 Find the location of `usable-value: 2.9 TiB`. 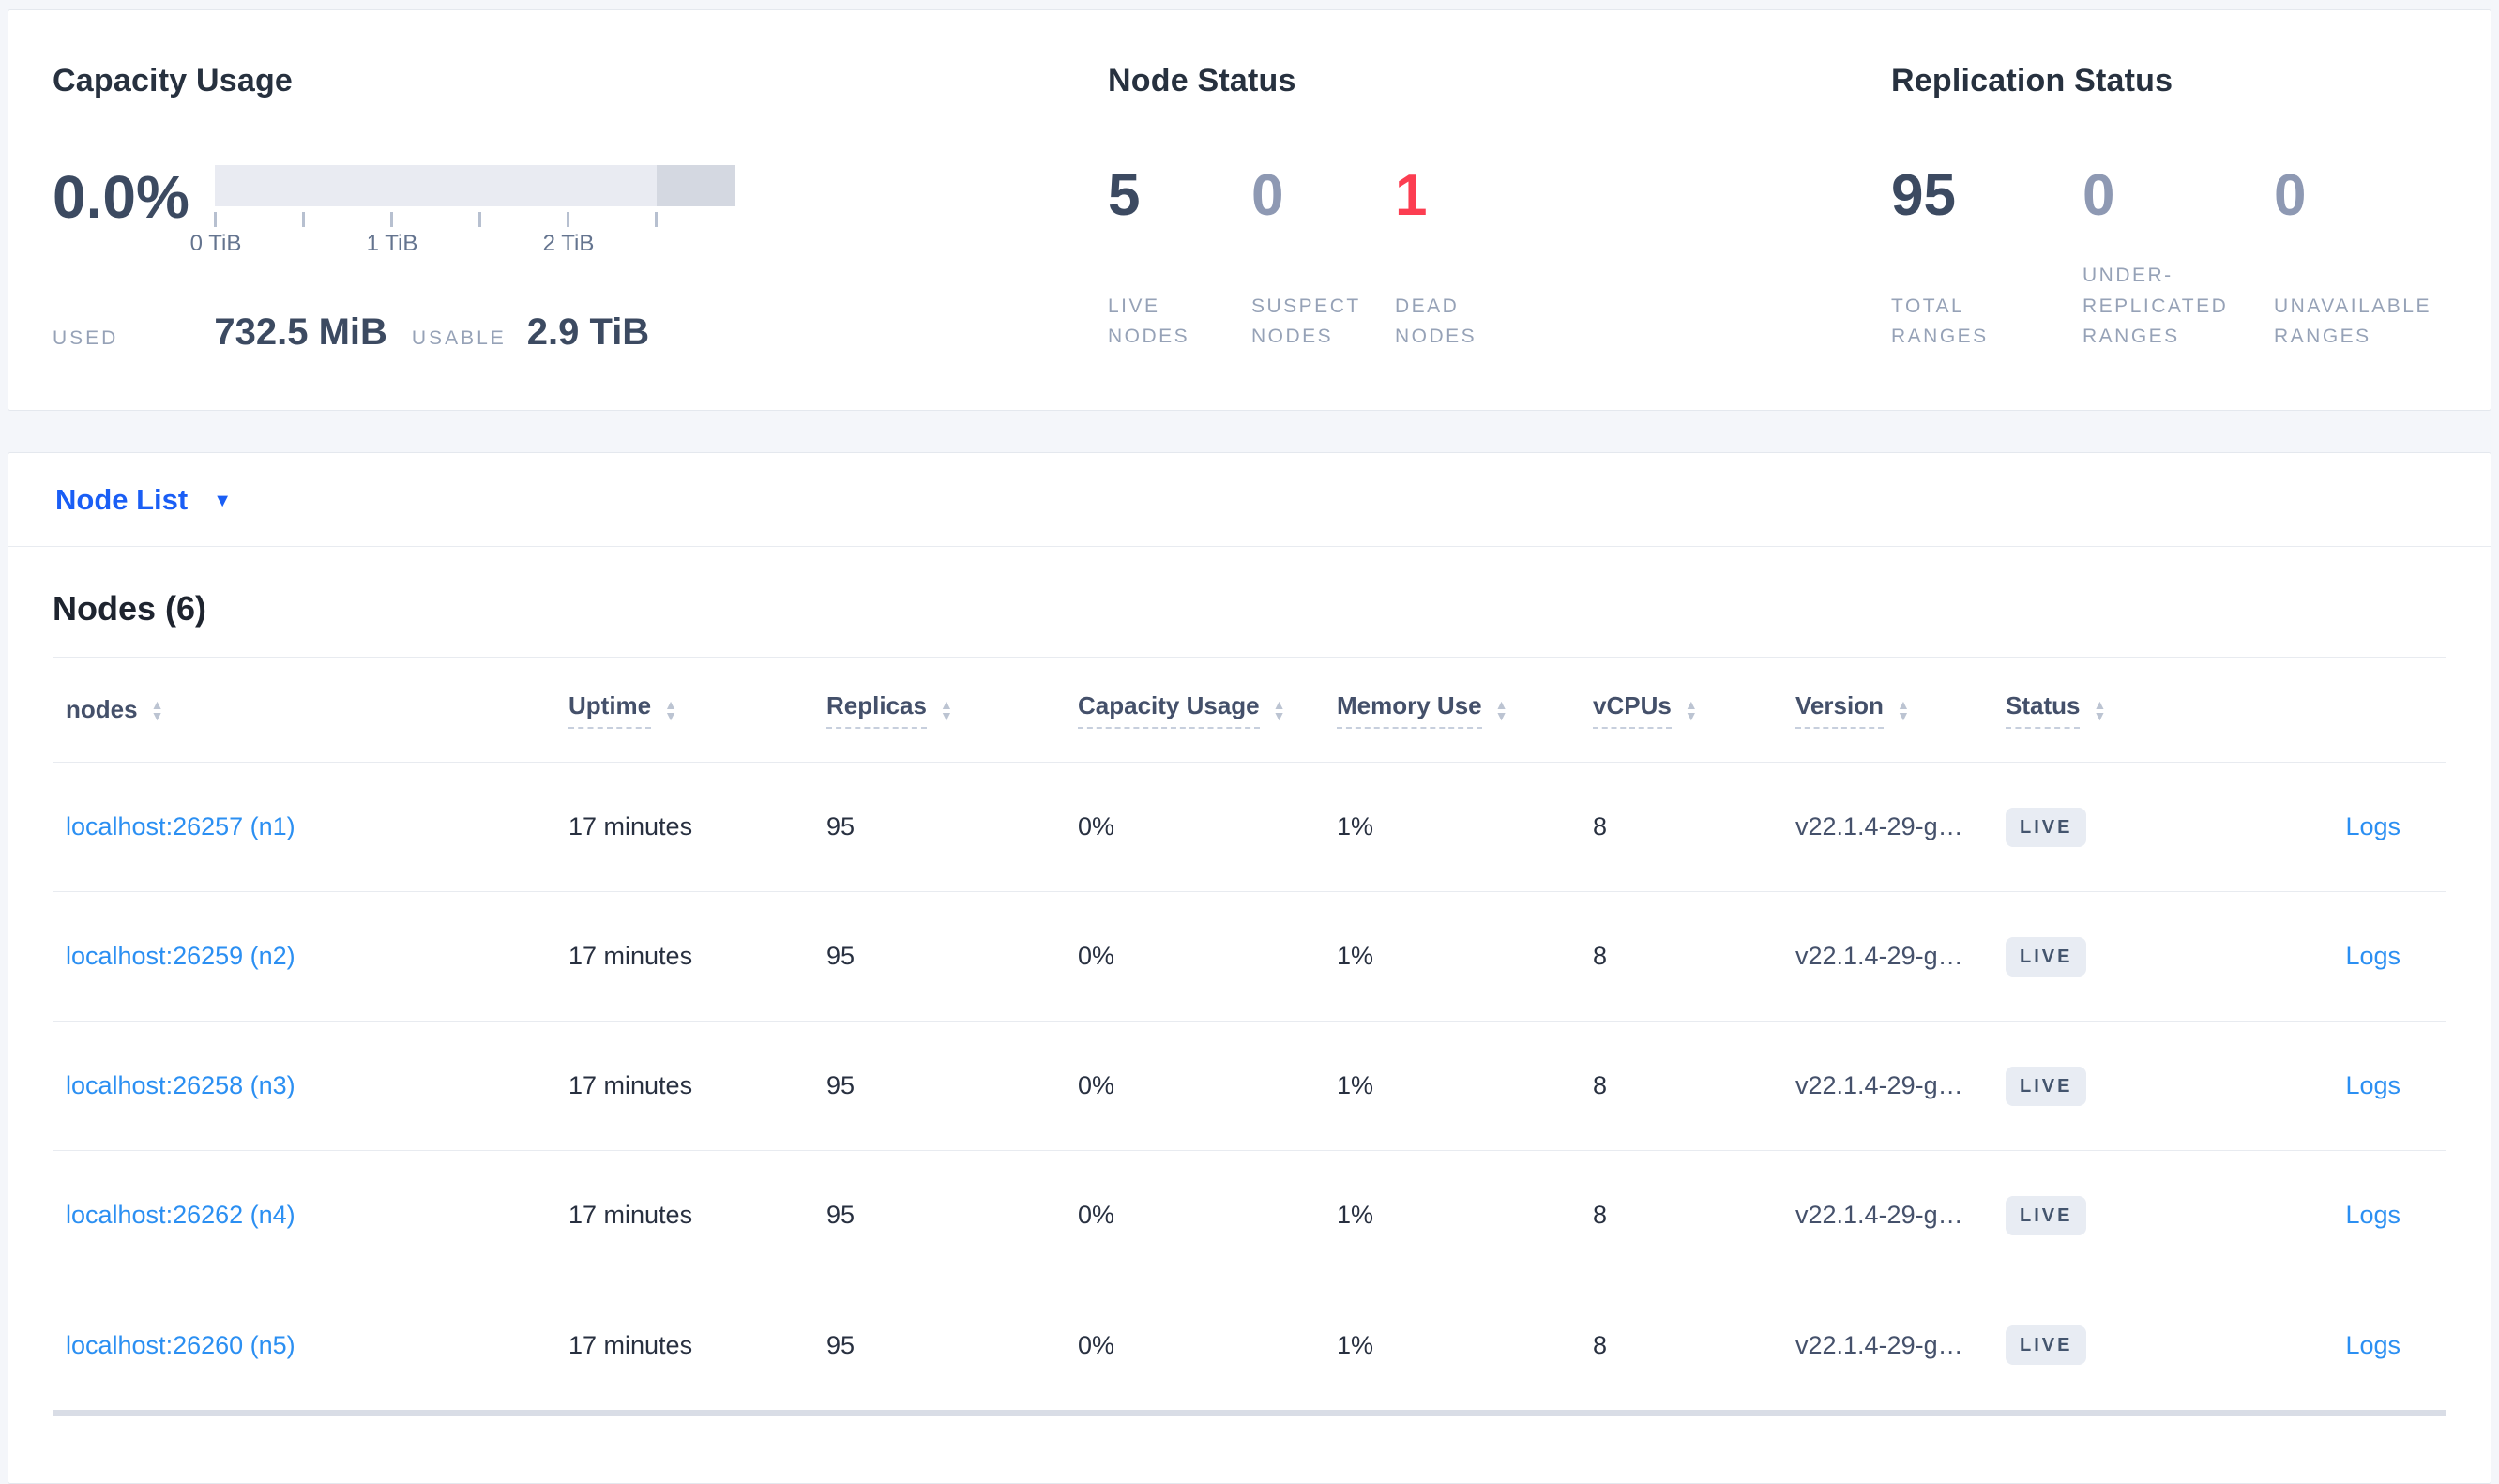

usable-value: 2.9 TiB is located at coordinates (588, 332).